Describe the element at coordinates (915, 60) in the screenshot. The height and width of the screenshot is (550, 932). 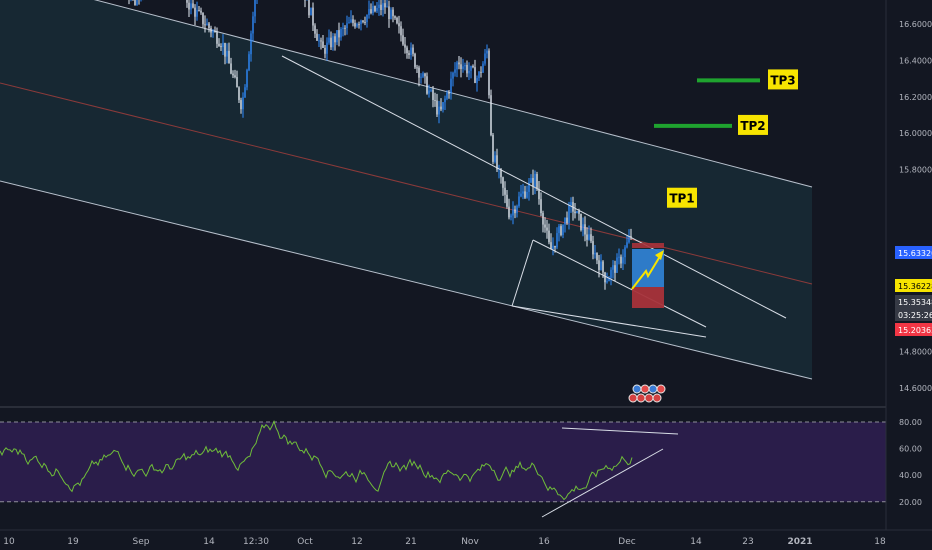
I see `price-tick-label: 16.40000` at that location.